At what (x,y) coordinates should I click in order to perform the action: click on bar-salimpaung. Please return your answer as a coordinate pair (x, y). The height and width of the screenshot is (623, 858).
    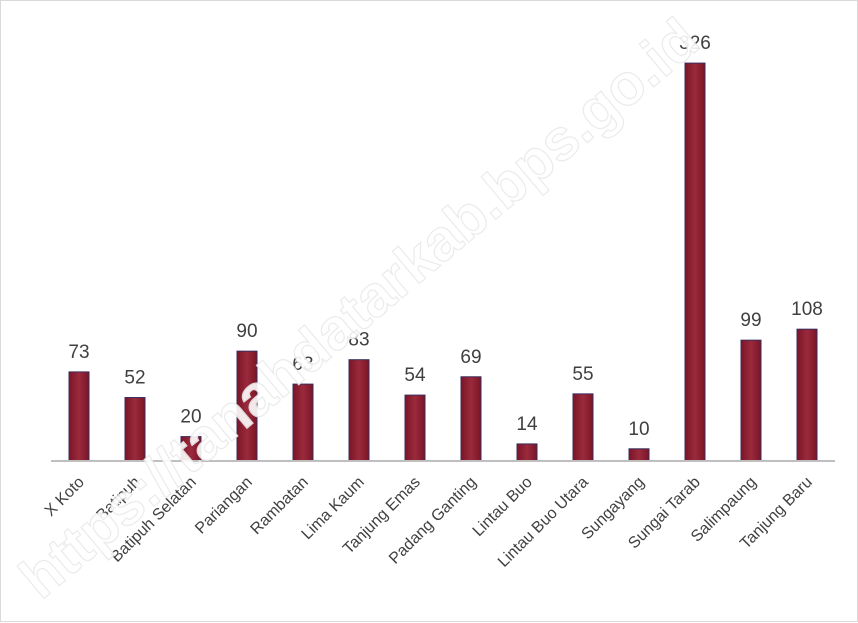
    Looking at the image, I should click on (751, 400).